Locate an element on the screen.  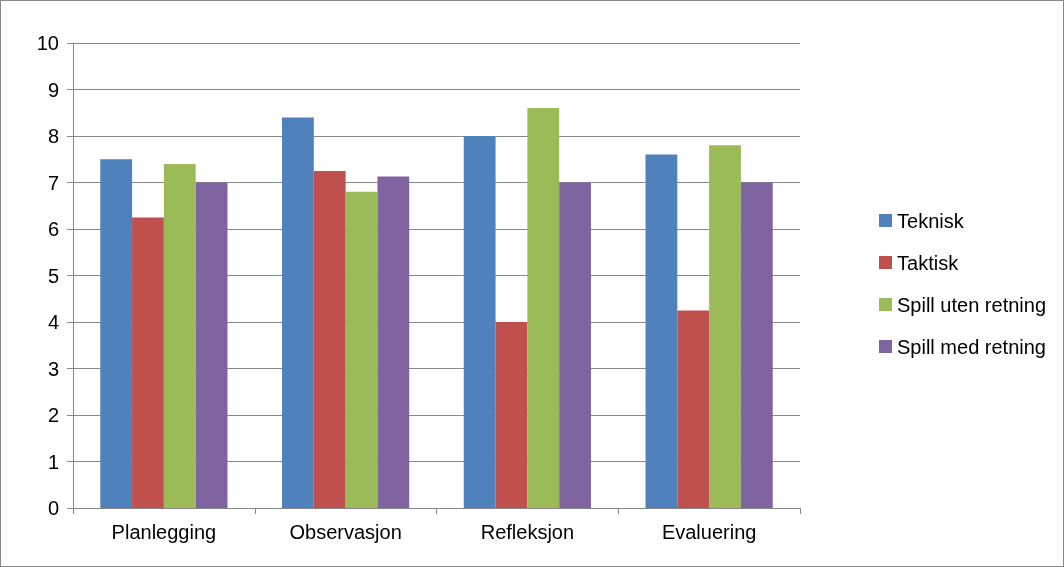
y-tick-label: 3 is located at coordinates (53, 368).